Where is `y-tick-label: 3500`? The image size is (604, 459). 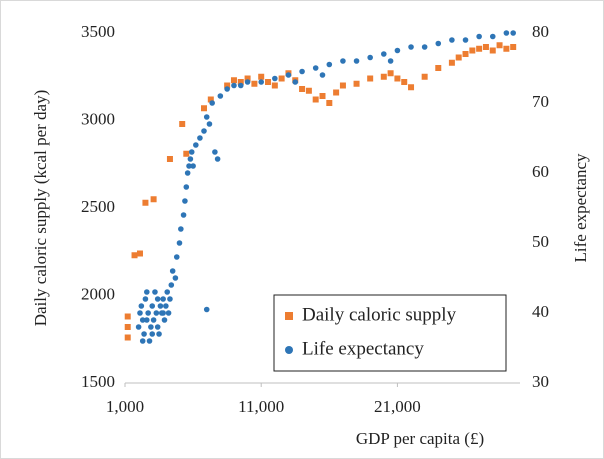 y-tick-label: 3500 is located at coordinates (98, 31).